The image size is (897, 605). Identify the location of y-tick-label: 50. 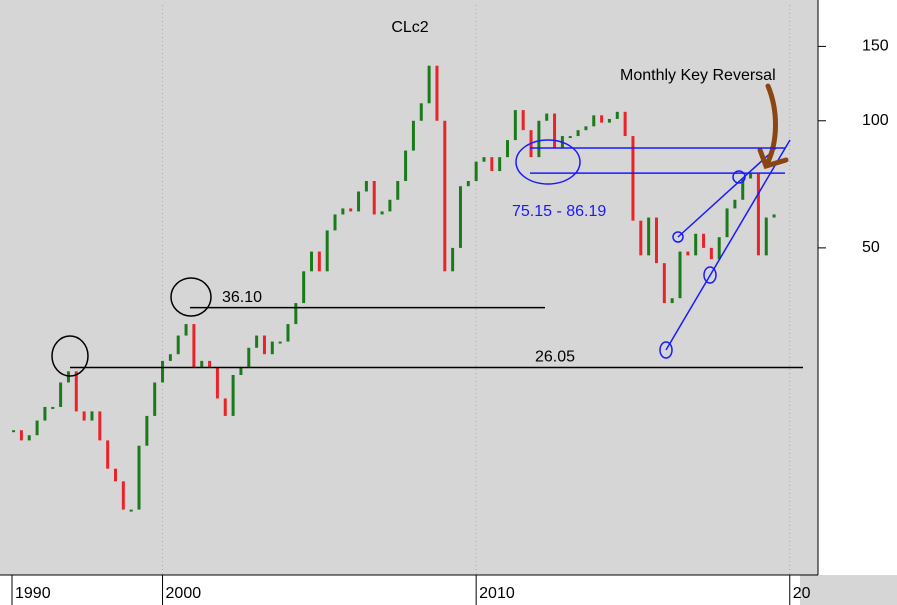
(871, 247).